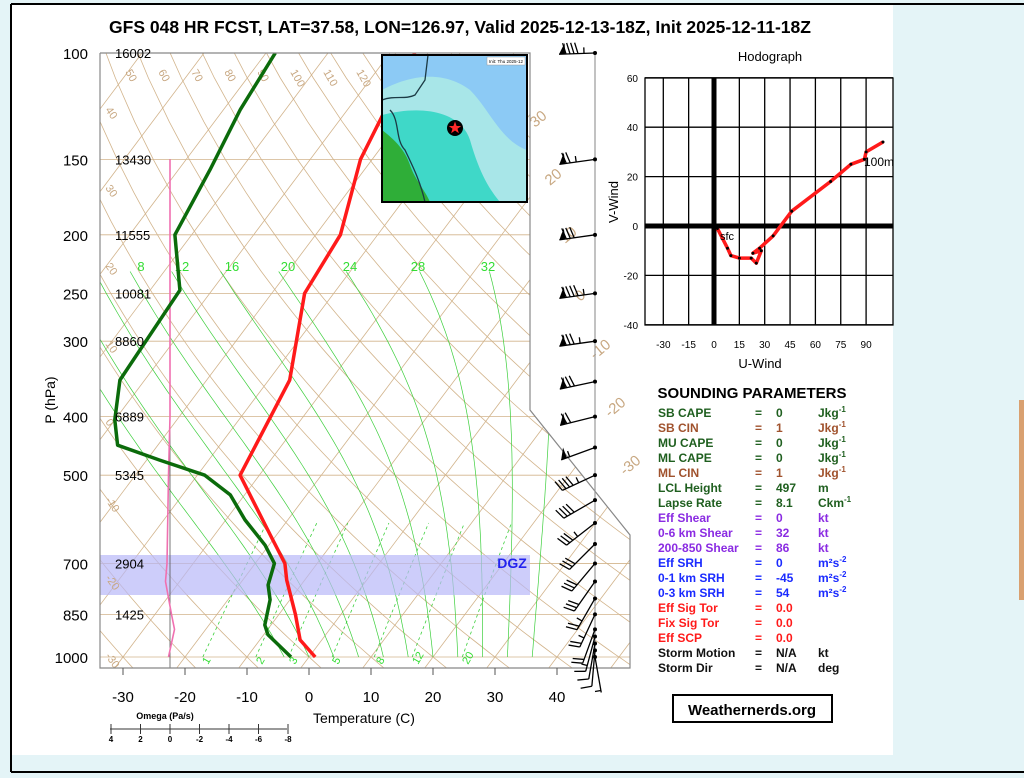  Describe the element at coordinates (688, 345) in the screenshot. I see `hodograph-x-tick: -15` at that location.